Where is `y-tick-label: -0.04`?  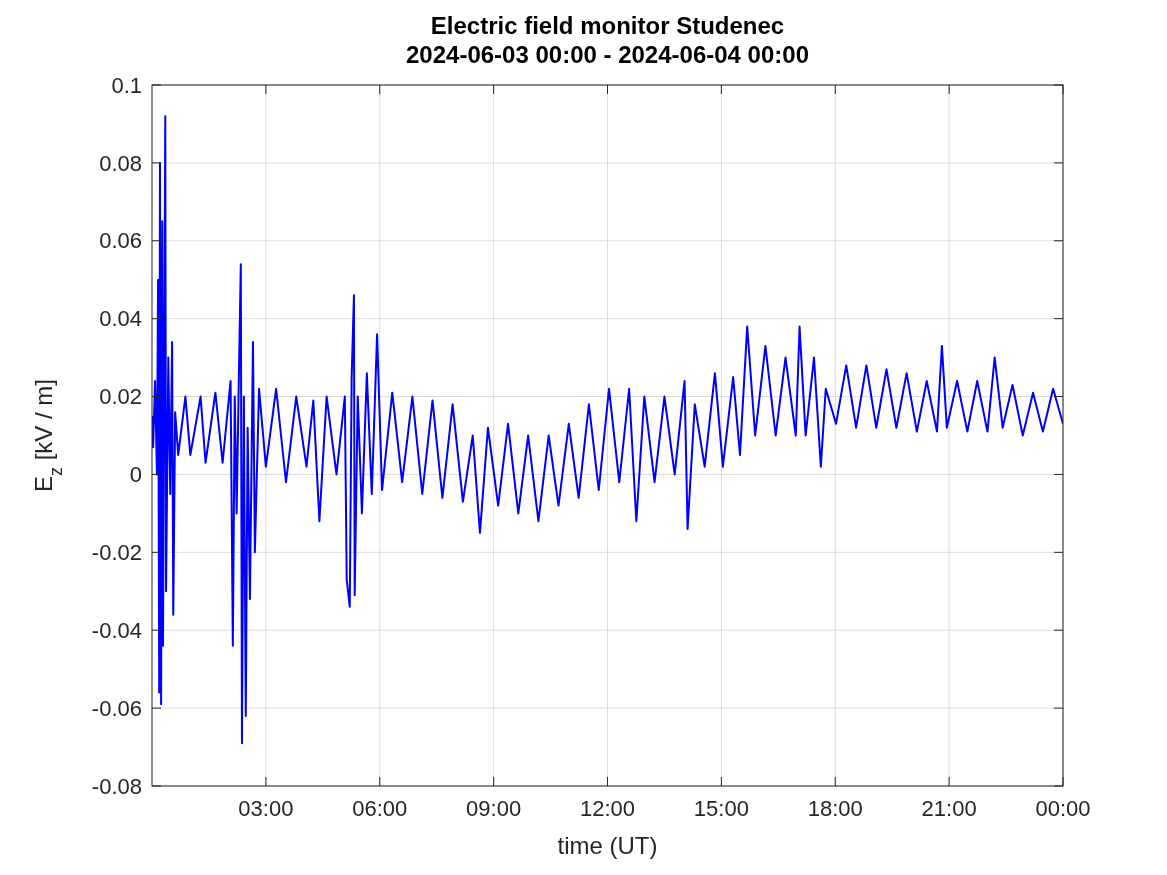 y-tick-label: -0.04 is located at coordinates (116, 630).